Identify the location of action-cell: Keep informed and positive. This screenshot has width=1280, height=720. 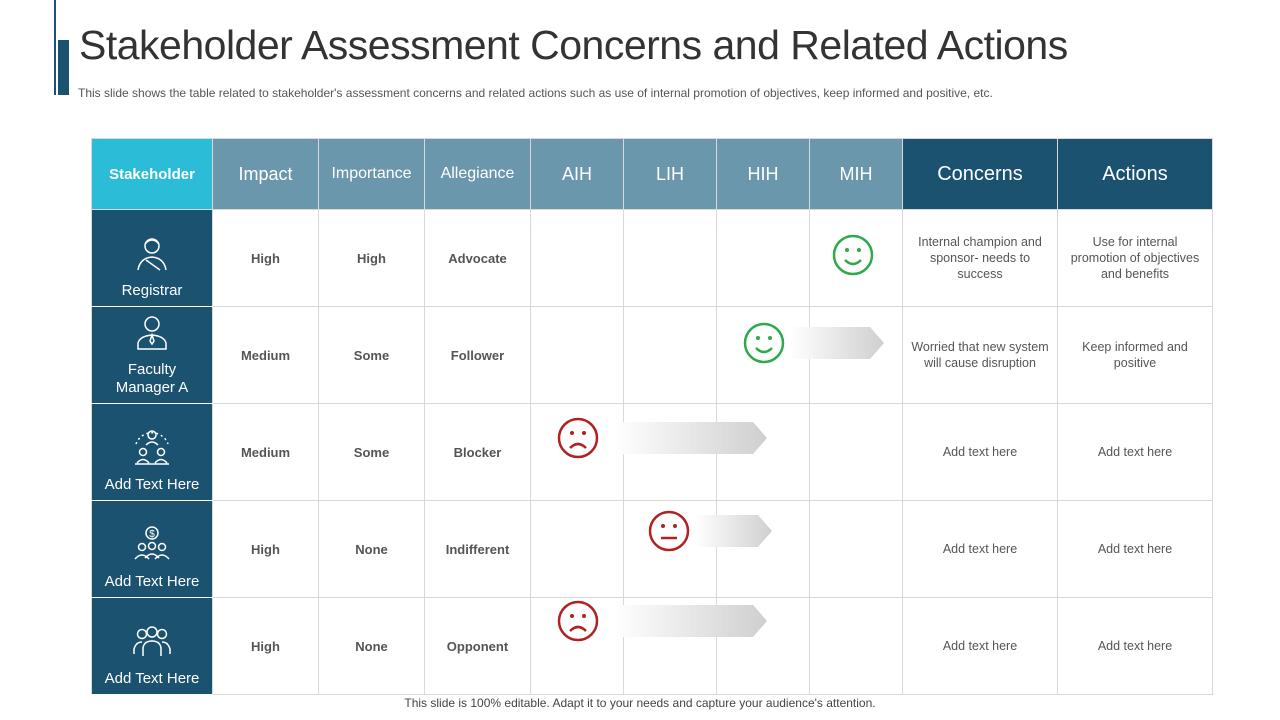
(1135, 355).